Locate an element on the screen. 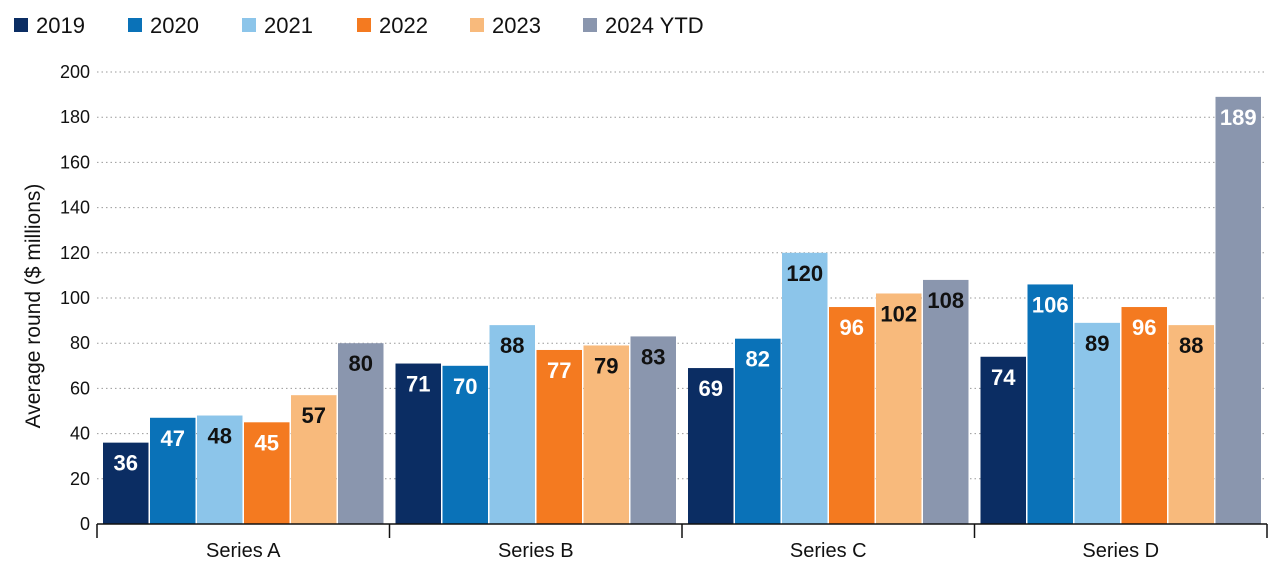 This screenshot has height=565, width=1280. value-label-2024-ytd-series-b: 83 is located at coordinates (653, 356).